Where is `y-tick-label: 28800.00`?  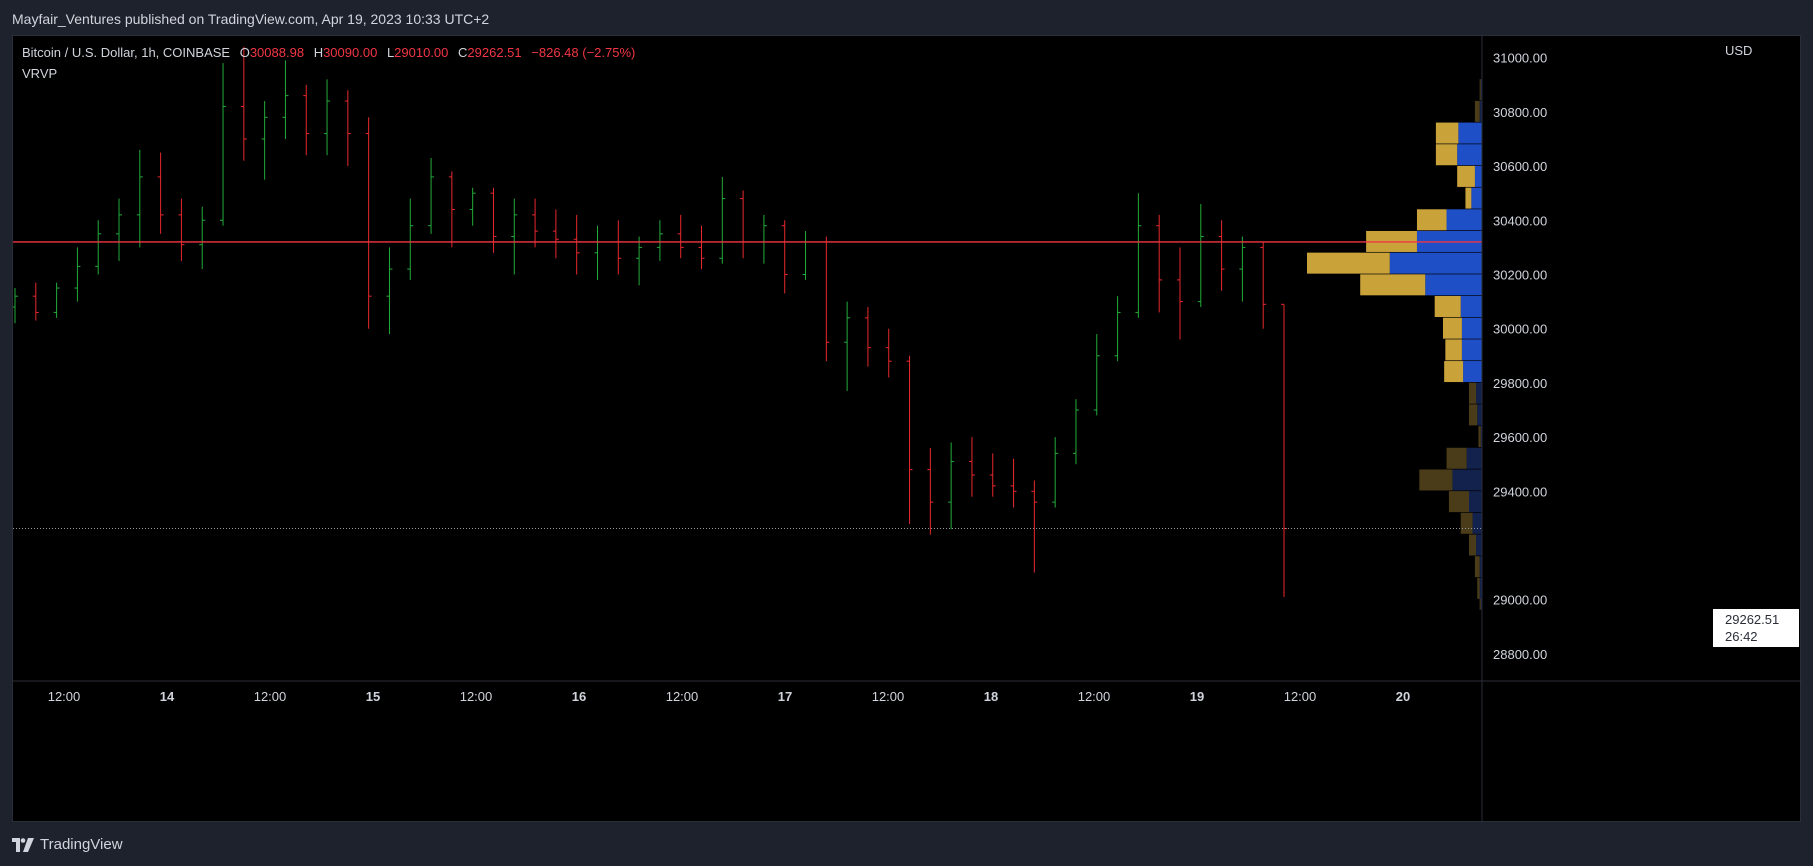
y-tick-label: 28800.00 is located at coordinates (1520, 654).